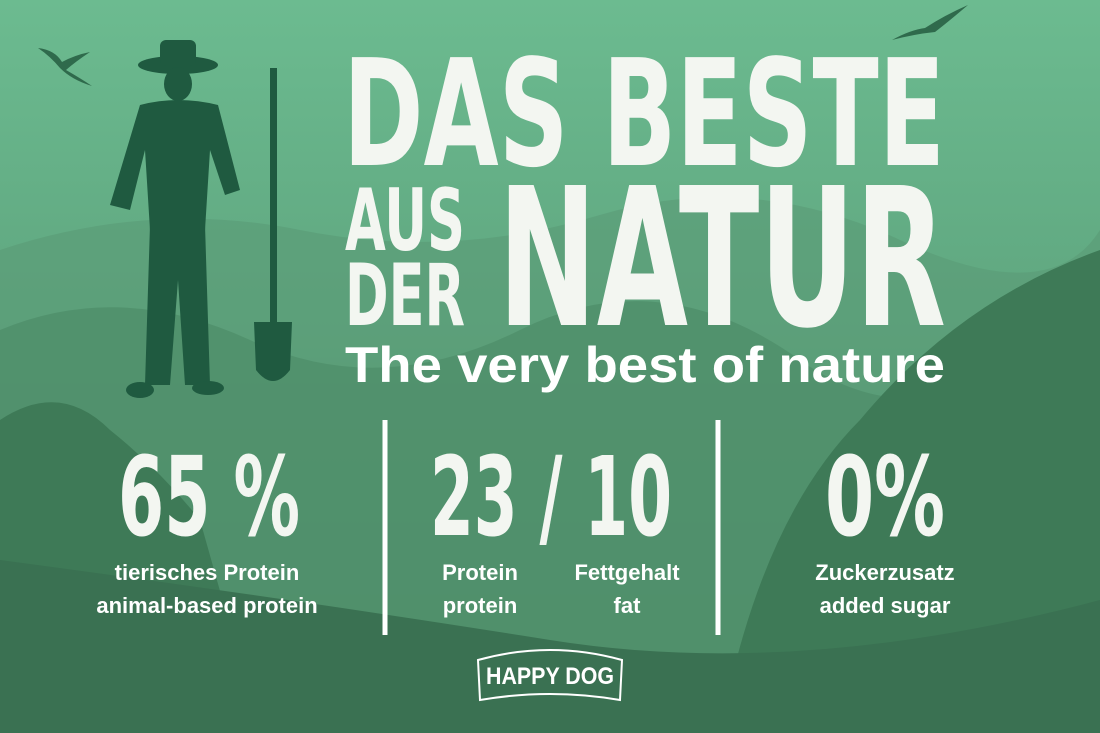  What do you see at coordinates (722, 259) in the screenshot?
I see `headline: NATUR` at bounding box center [722, 259].